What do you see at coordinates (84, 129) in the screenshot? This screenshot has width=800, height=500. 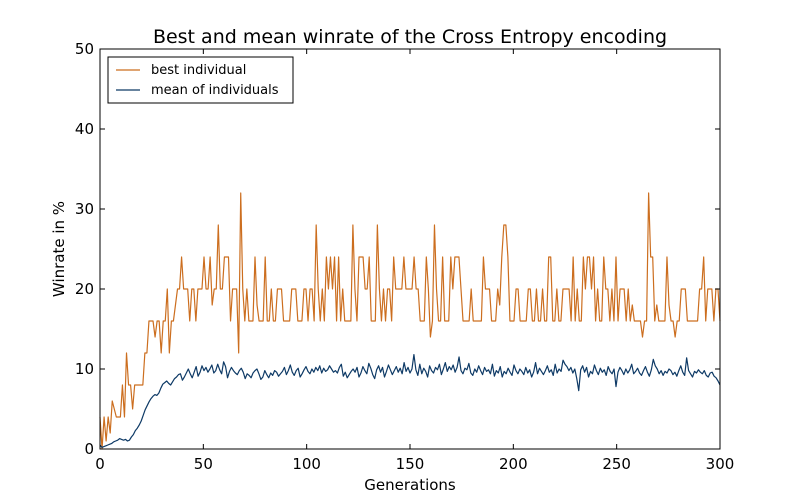 I see `y-tick-label: 40` at bounding box center [84, 129].